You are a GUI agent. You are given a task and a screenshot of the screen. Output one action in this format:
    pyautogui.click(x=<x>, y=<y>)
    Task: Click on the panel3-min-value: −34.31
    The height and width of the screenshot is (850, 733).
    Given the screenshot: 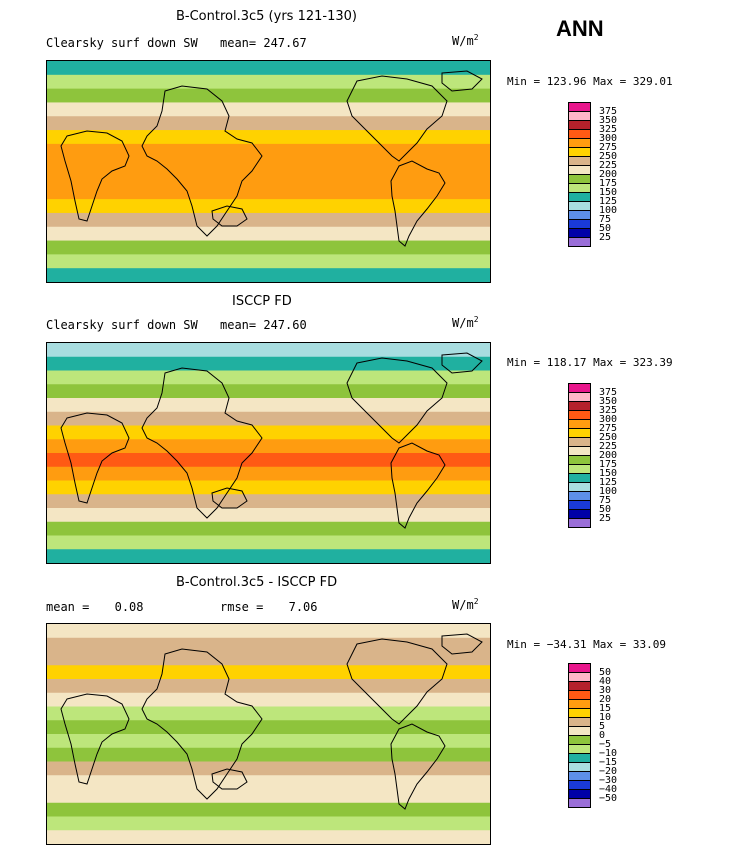 What is the action you would take?
    pyautogui.click(x=566, y=644)
    